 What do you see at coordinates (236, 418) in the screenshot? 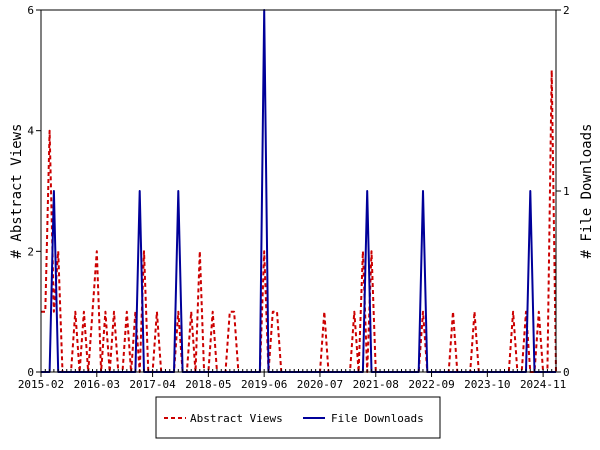
I see `legend-label-abstract-views: Abstract Views` at bounding box center [236, 418].